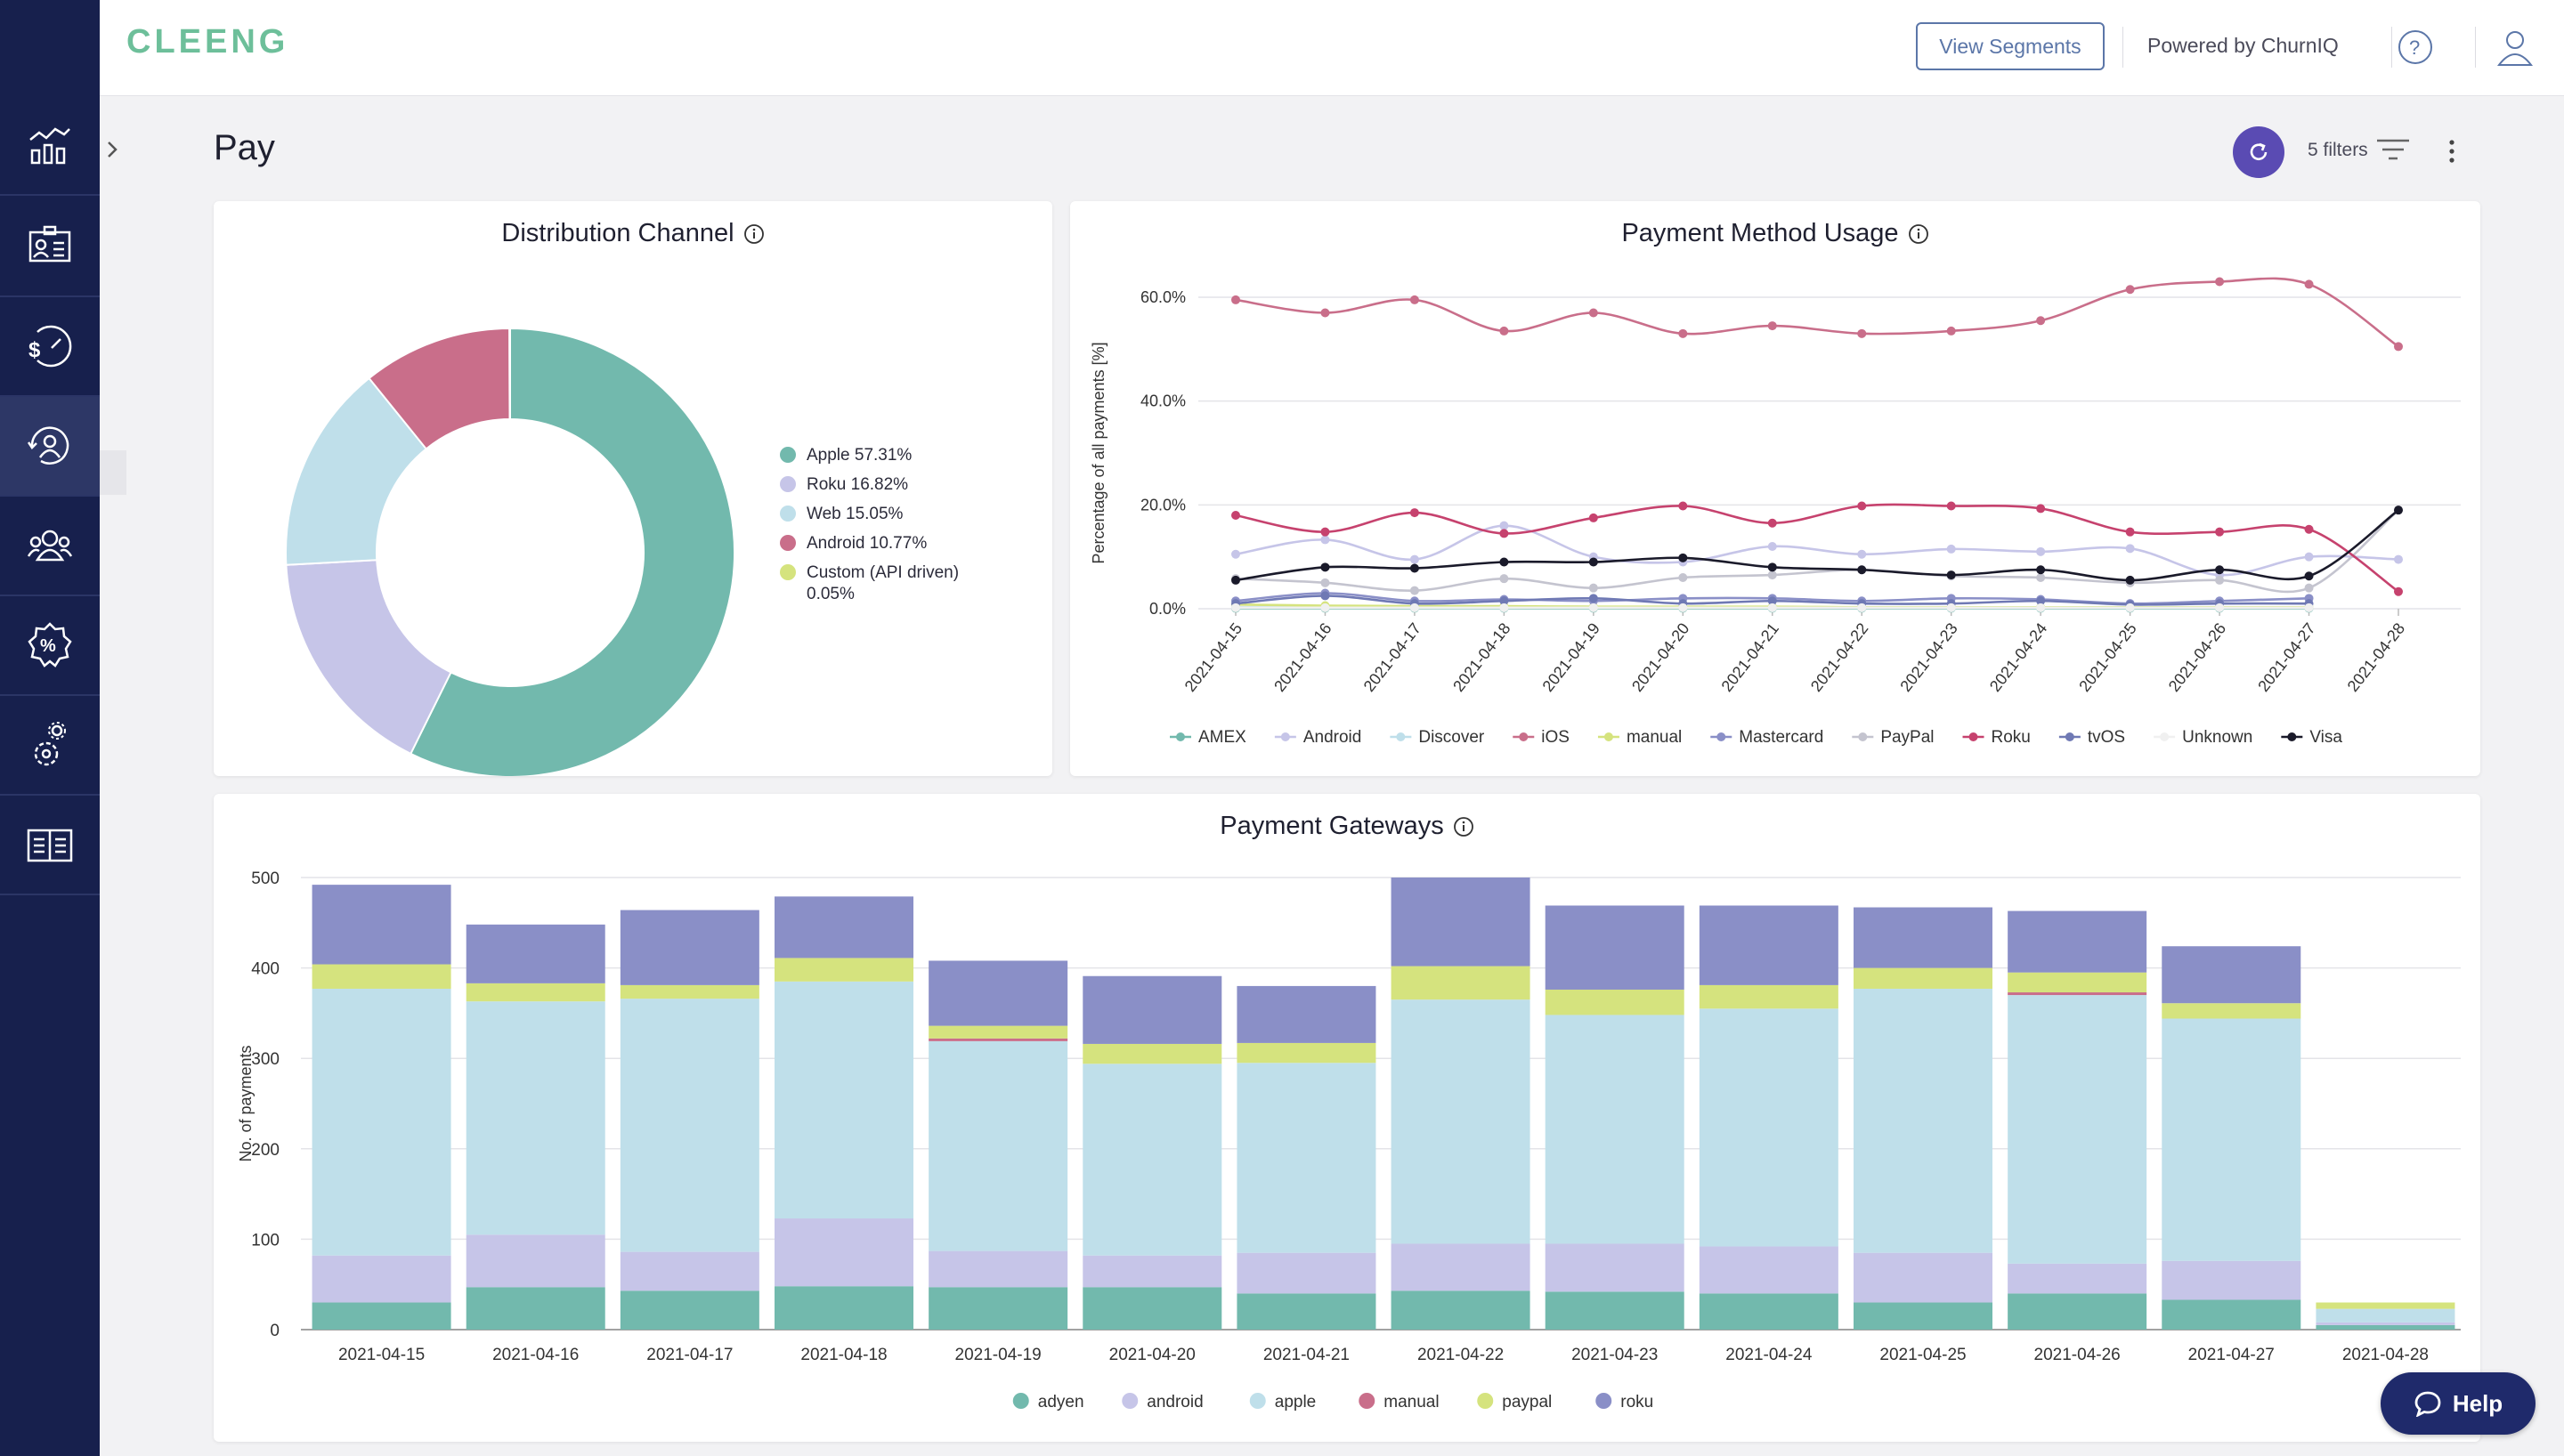  I want to click on donut-slice-roku, so click(368, 657).